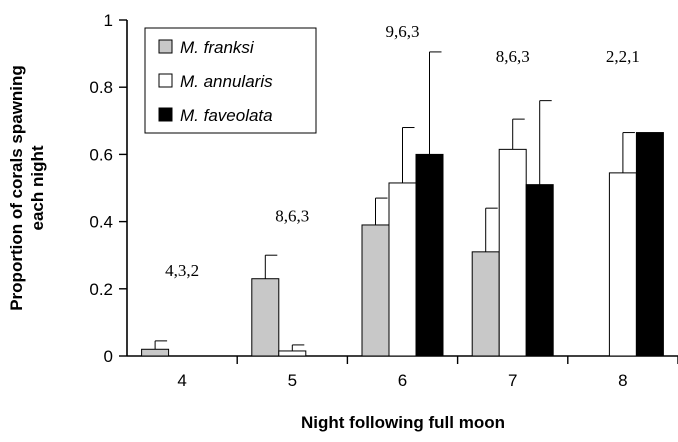 Image resolution: width=678 pixels, height=442 pixels. Describe the element at coordinates (622, 380) in the screenshot. I see `x-tick-label: 8` at that location.